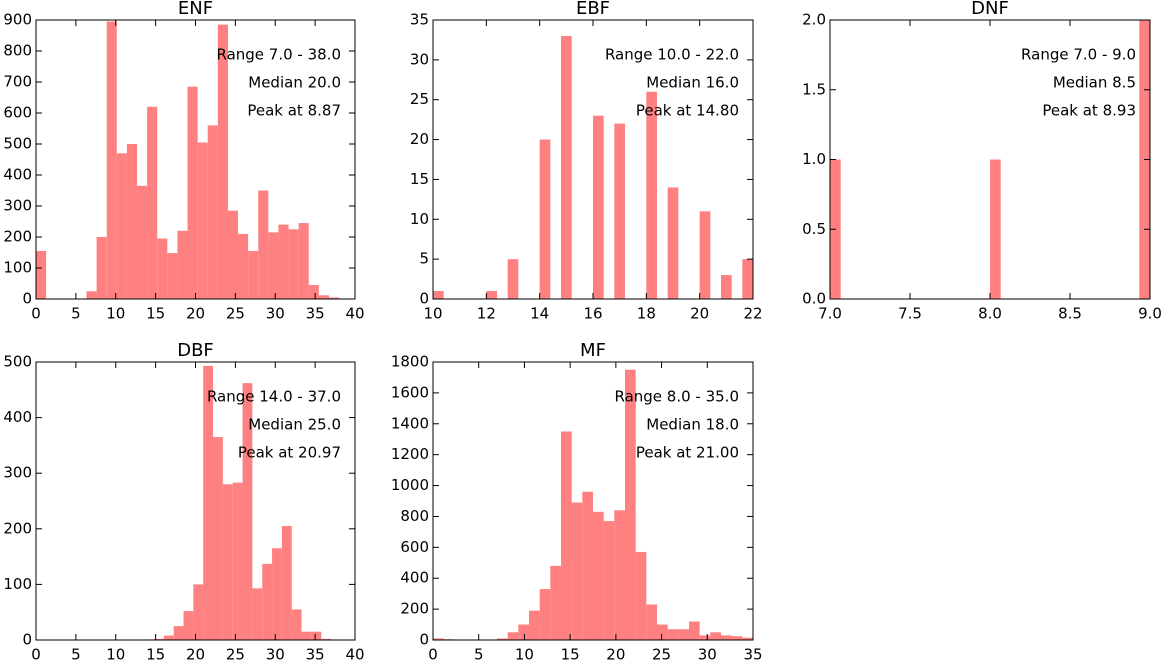 This screenshot has width=1162, height=661. What do you see at coordinates (419, 99) in the screenshot?
I see `y-tick-label: 25` at bounding box center [419, 99].